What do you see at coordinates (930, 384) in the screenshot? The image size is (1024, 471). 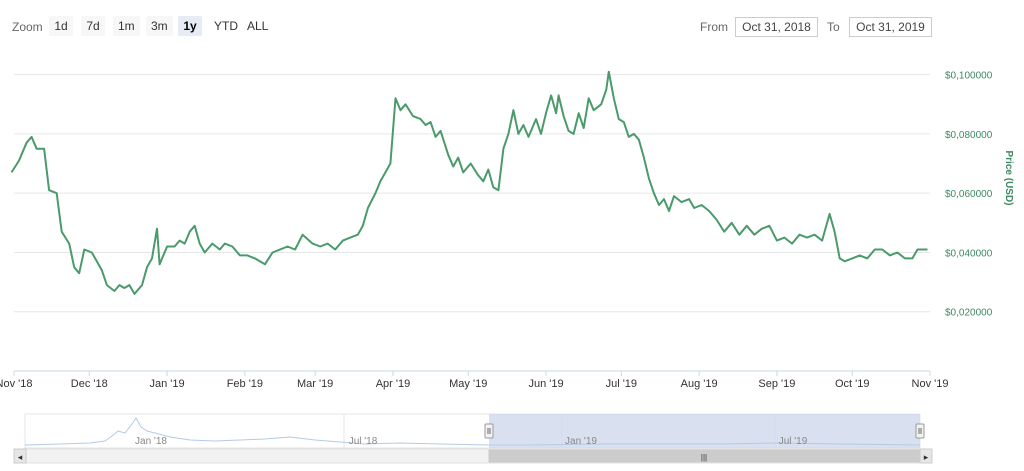 I see `x-tick-label: Nov '19` at bounding box center [930, 384].